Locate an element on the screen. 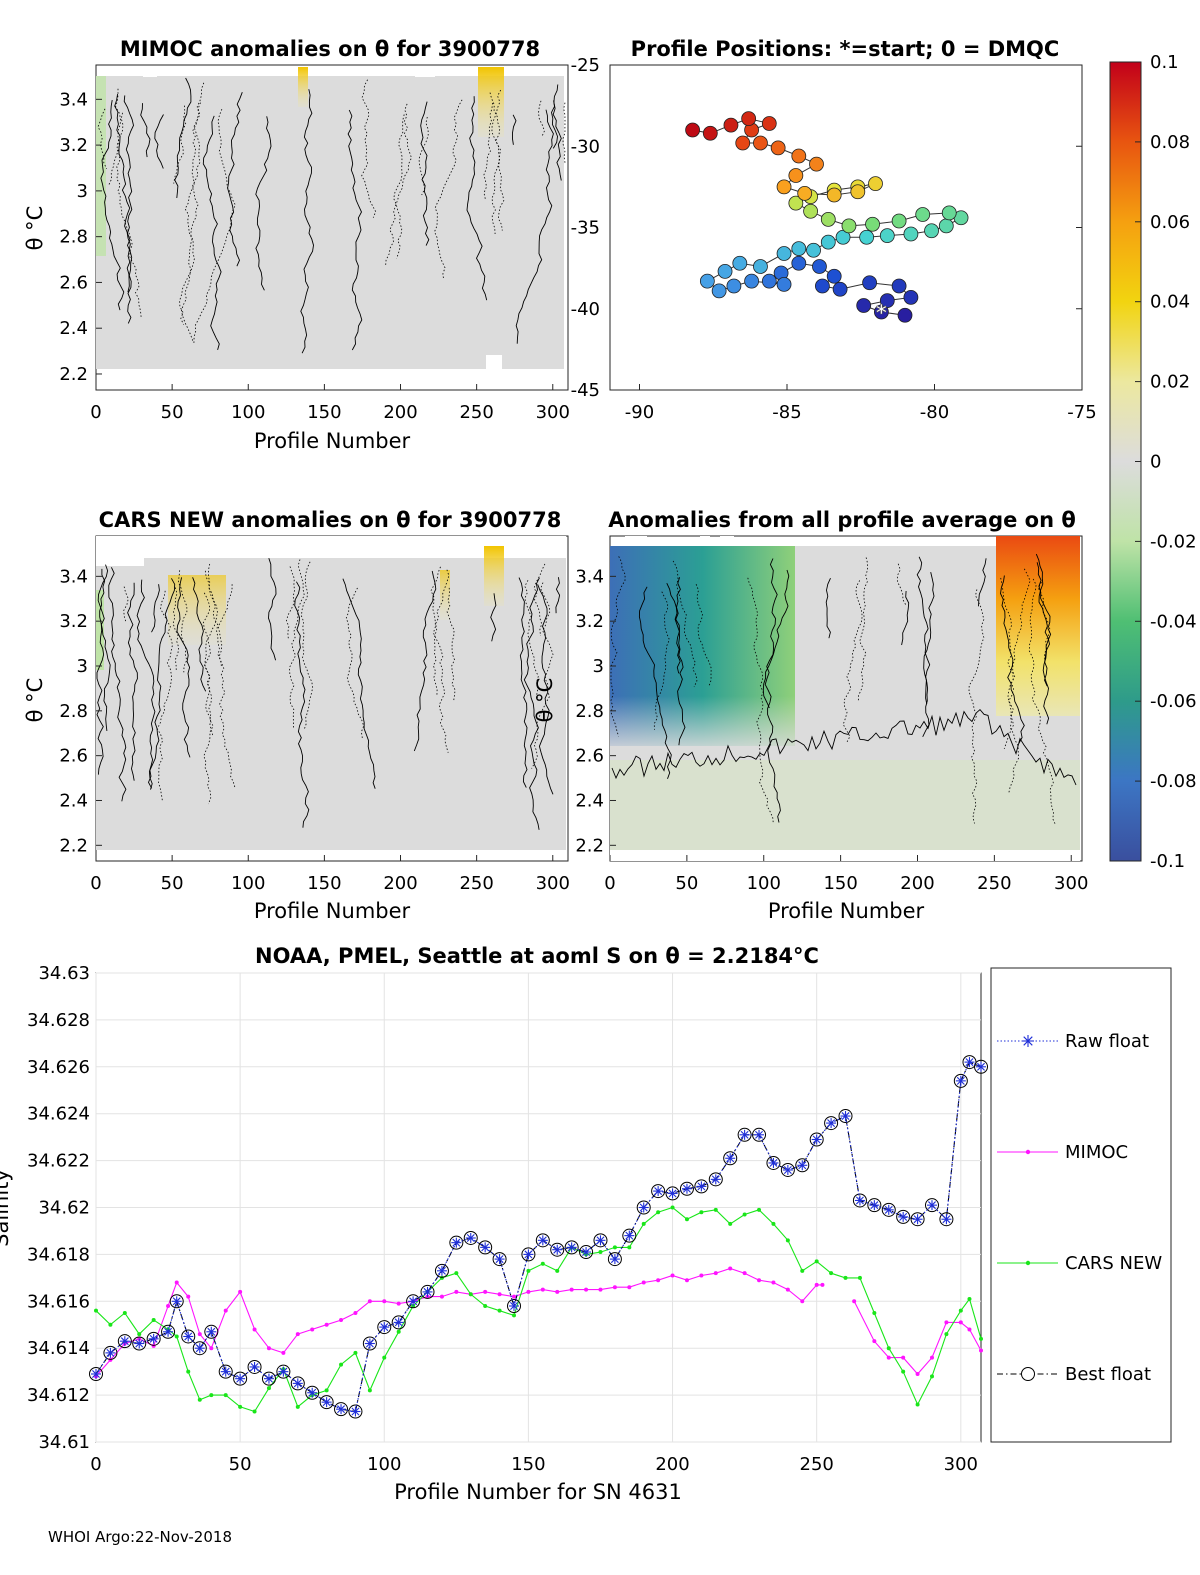  cars-gap is located at coordinates (494, 541).